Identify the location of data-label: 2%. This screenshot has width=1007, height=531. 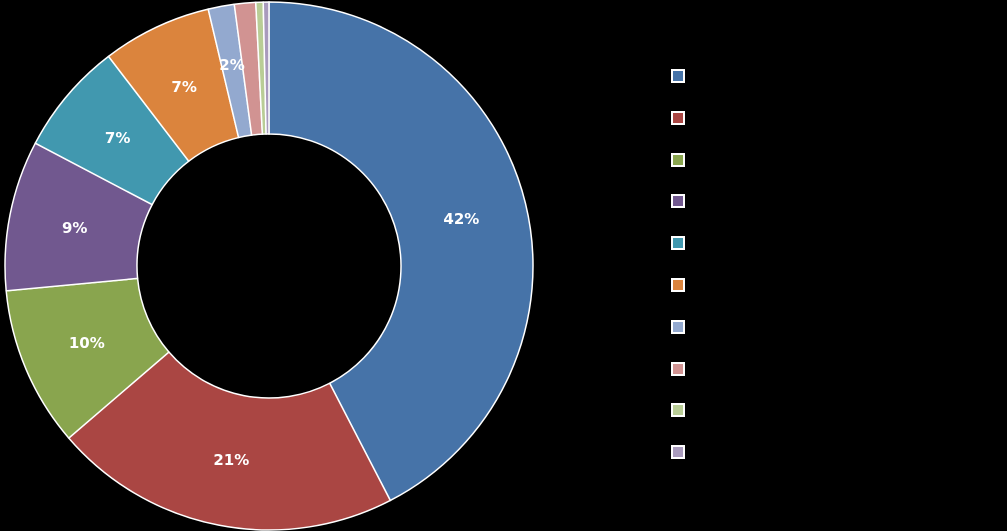
(232, 65).